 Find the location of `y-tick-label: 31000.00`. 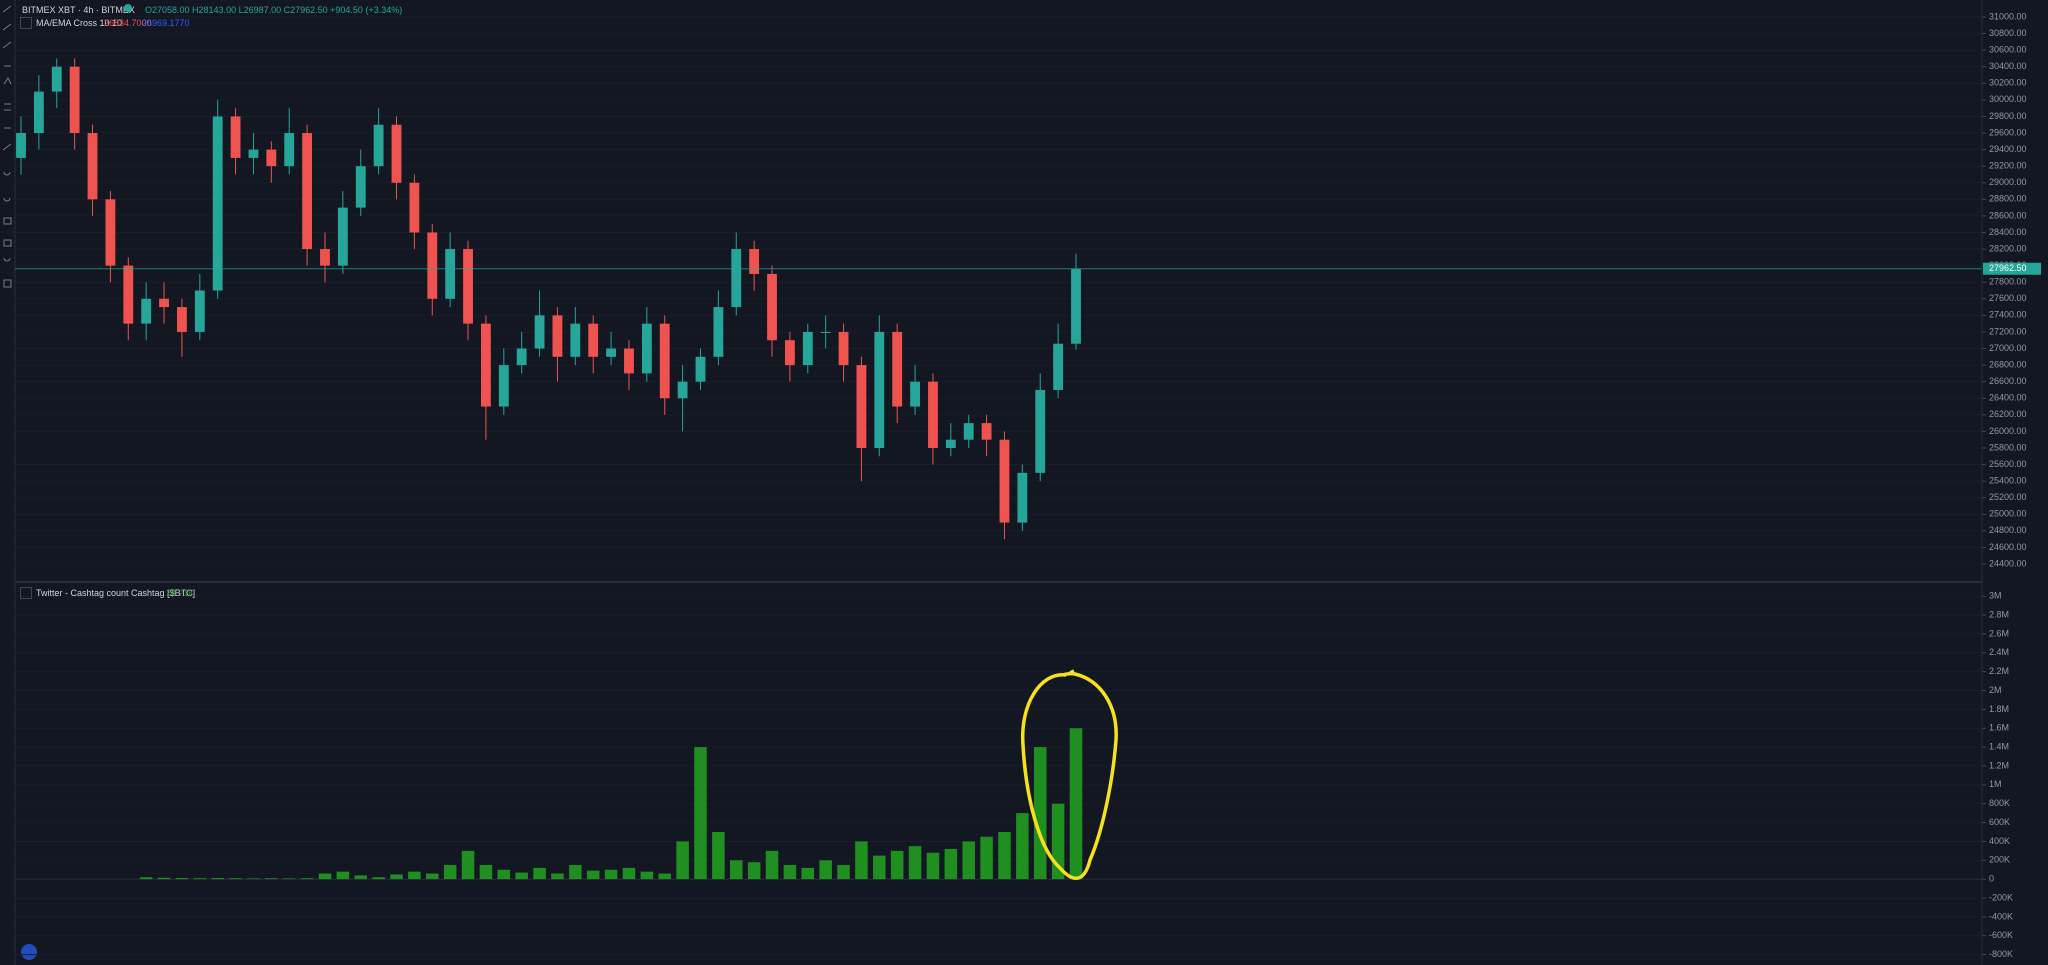

y-tick-label: 31000.00 is located at coordinates (2008, 16).